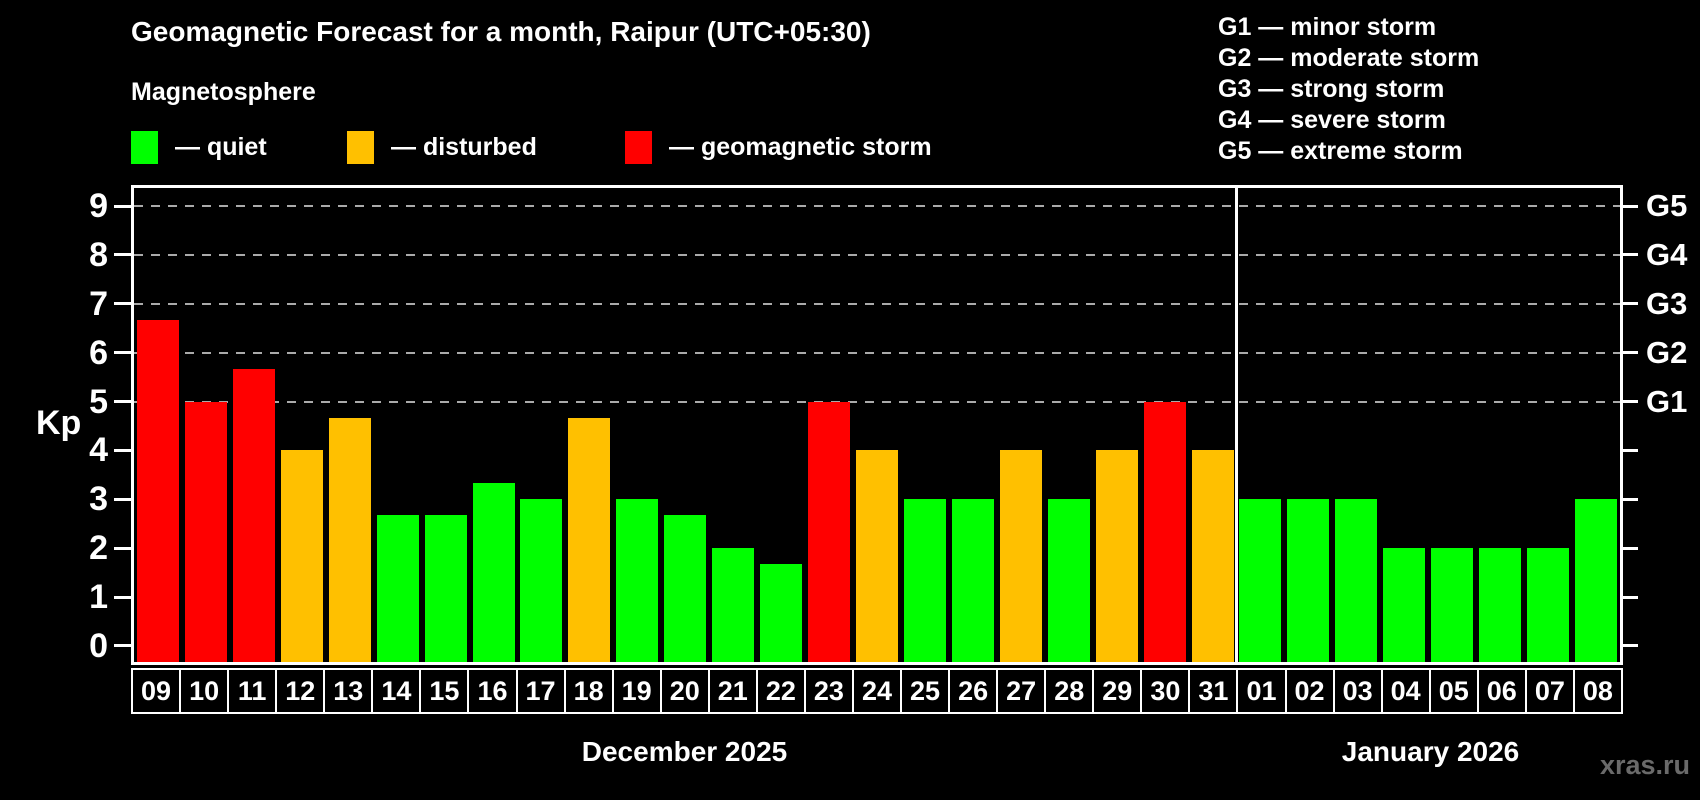  Describe the element at coordinates (204, 691) in the screenshot. I see `day-label-10: 10` at that location.